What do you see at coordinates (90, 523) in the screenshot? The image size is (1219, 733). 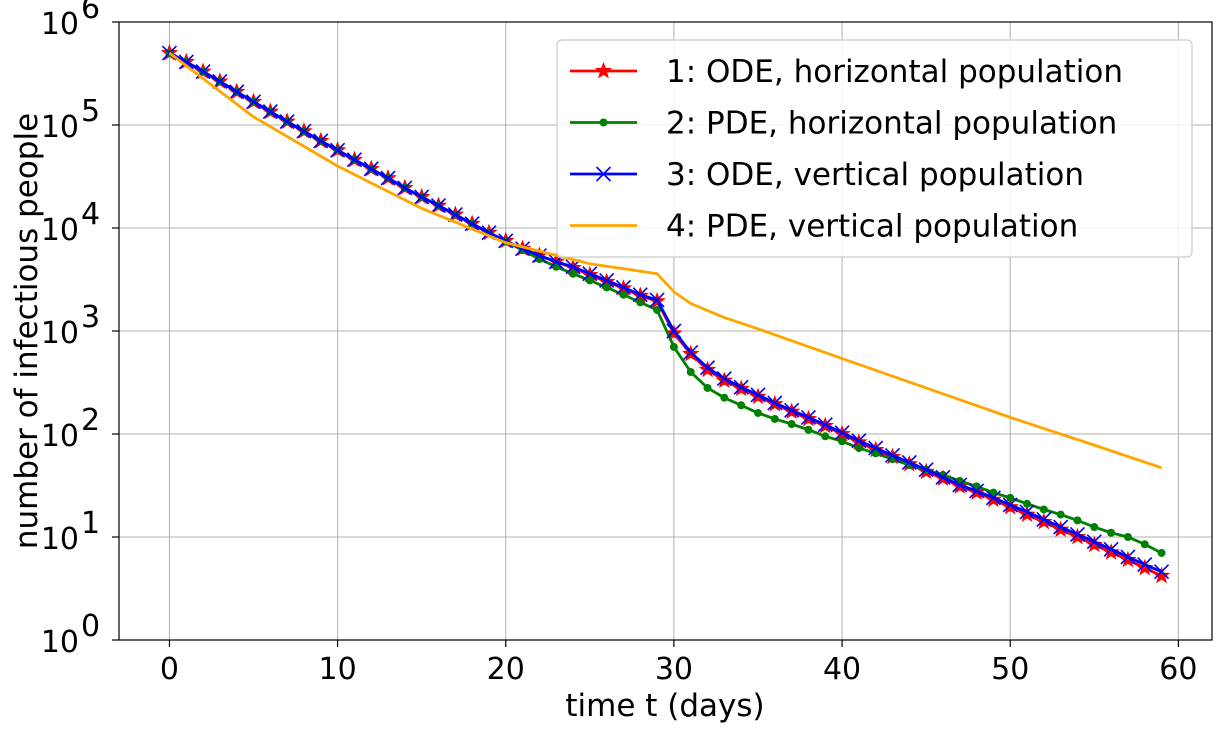 I see `y-tick-exponent: 1` at bounding box center [90, 523].